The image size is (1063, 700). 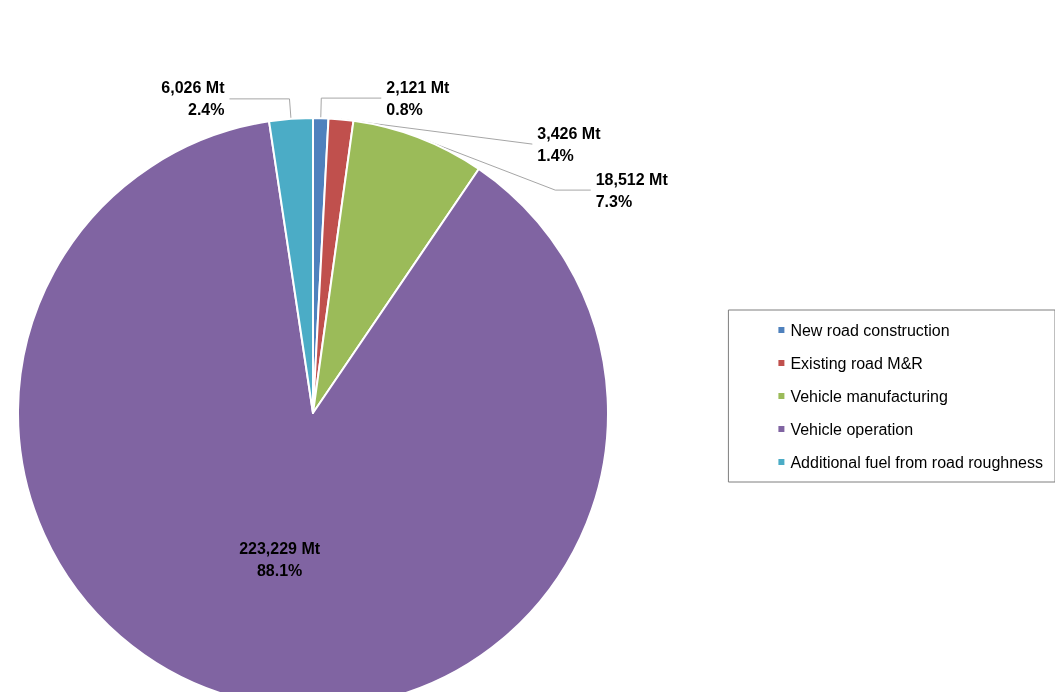 What do you see at coordinates (632, 190) in the screenshot?
I see `data-label: 18,512 Mt 7.3%` at bounding box center [632, 190].